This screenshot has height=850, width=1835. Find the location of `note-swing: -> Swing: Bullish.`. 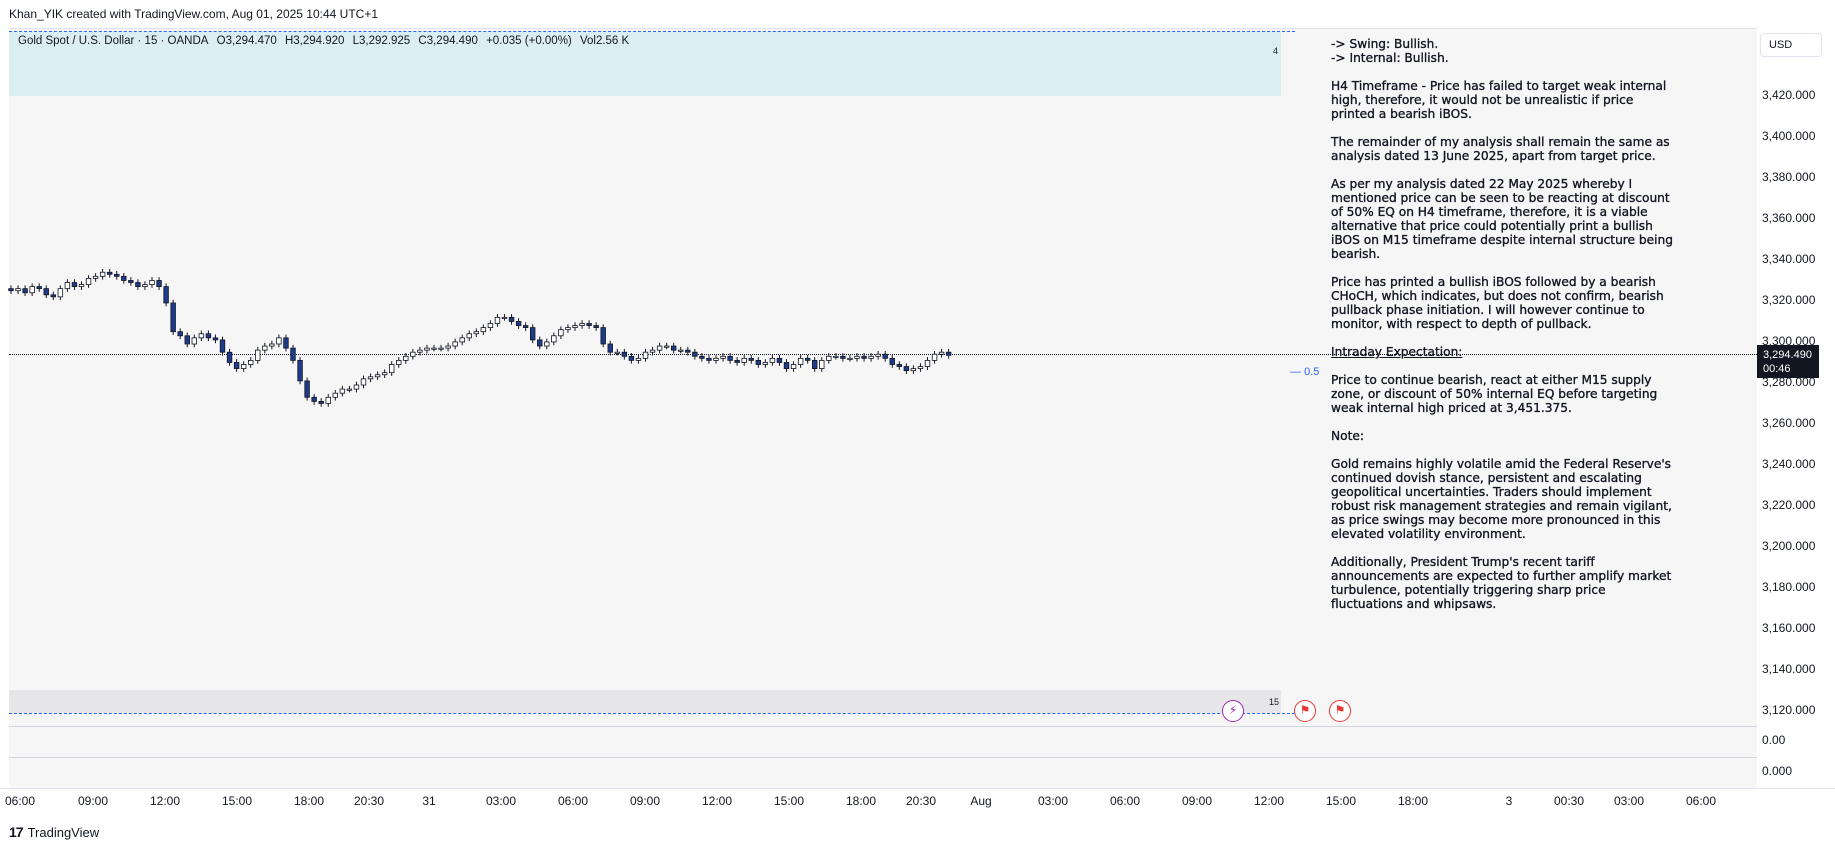

note-swing: -> Swing: Bullish. is located at coordinates (1385, 44).